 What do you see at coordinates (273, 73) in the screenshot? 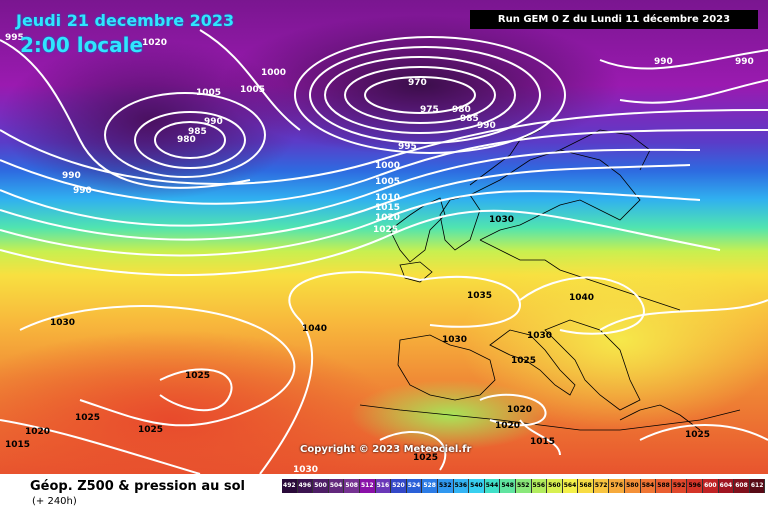
I see `label-nw-1000: 1000` at bounding box center [273, 73].